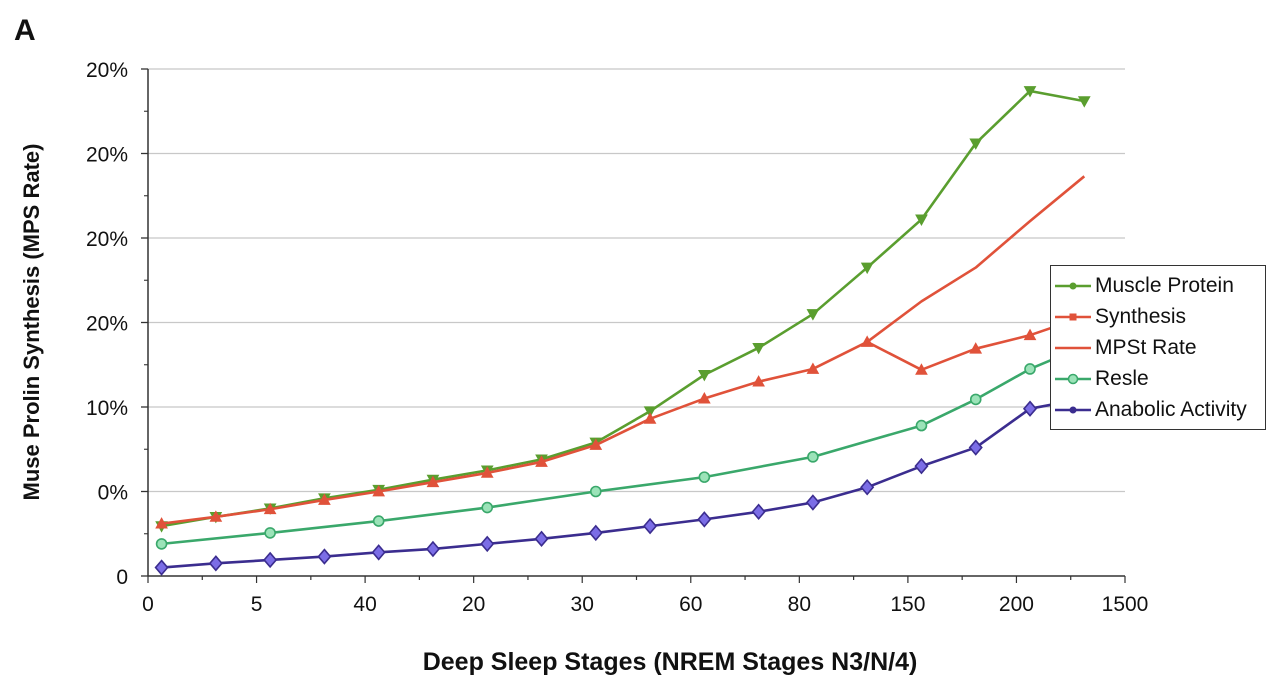 The height and width of the screenshot is (698, 1280). I want to click on x-tick-label: 200, so click(1016, 604).